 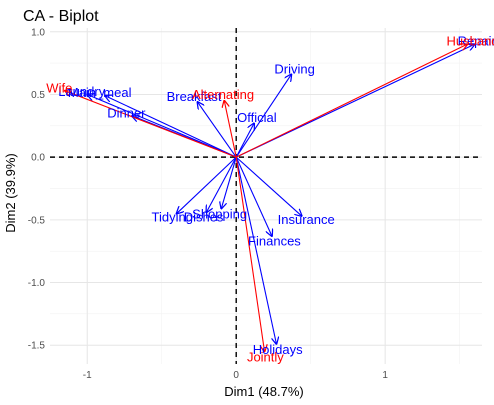 What do you see at coordinates (230, 129) in the screenshot?
I see `arrow-alternating` at bounding box center [230, 129].